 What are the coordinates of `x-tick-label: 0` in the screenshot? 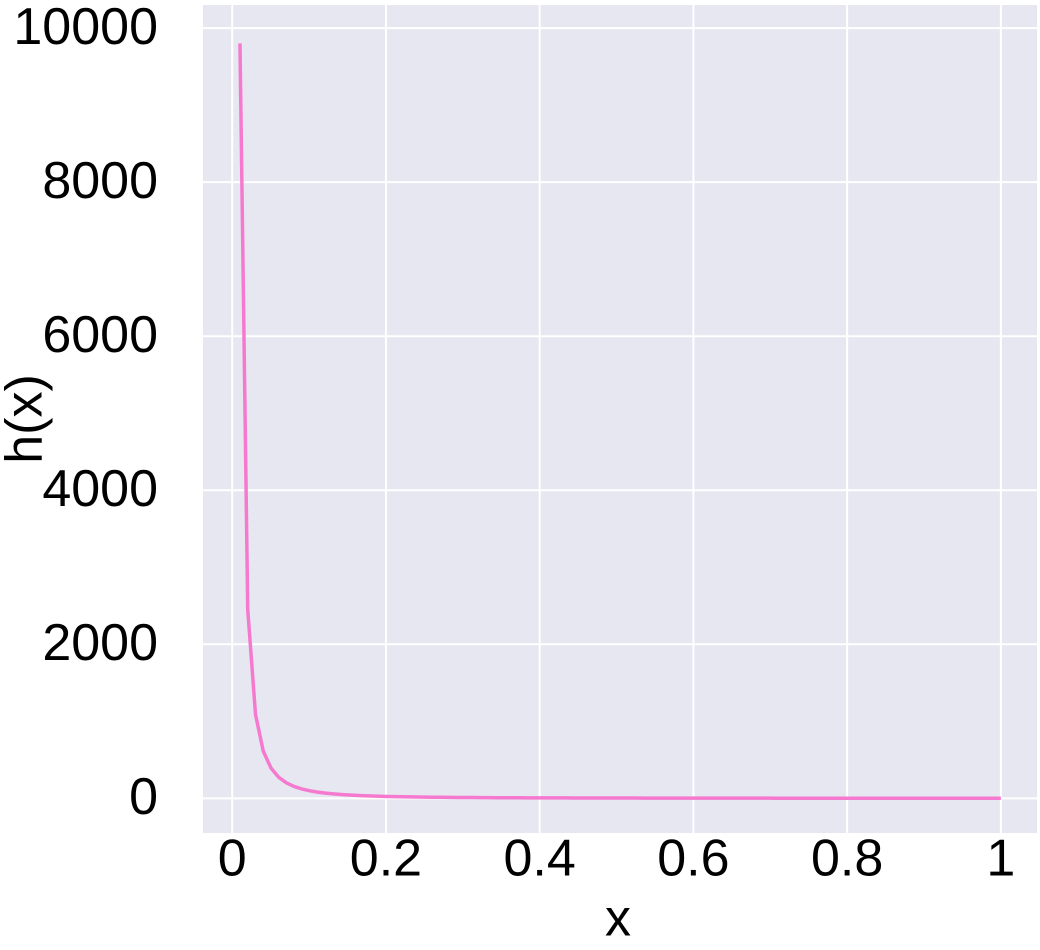 It's located at (232, 859).